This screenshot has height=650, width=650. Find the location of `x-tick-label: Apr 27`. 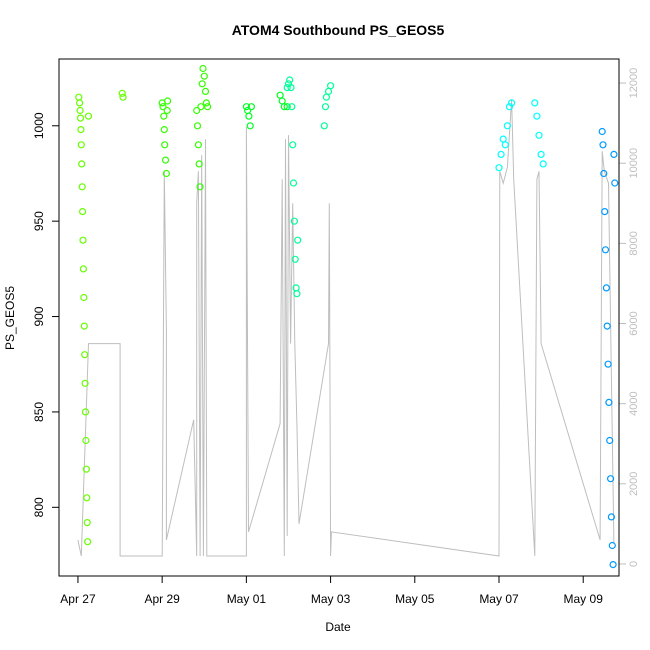

x-tick-label: Apr 27 is located at coordinates (78, 599).